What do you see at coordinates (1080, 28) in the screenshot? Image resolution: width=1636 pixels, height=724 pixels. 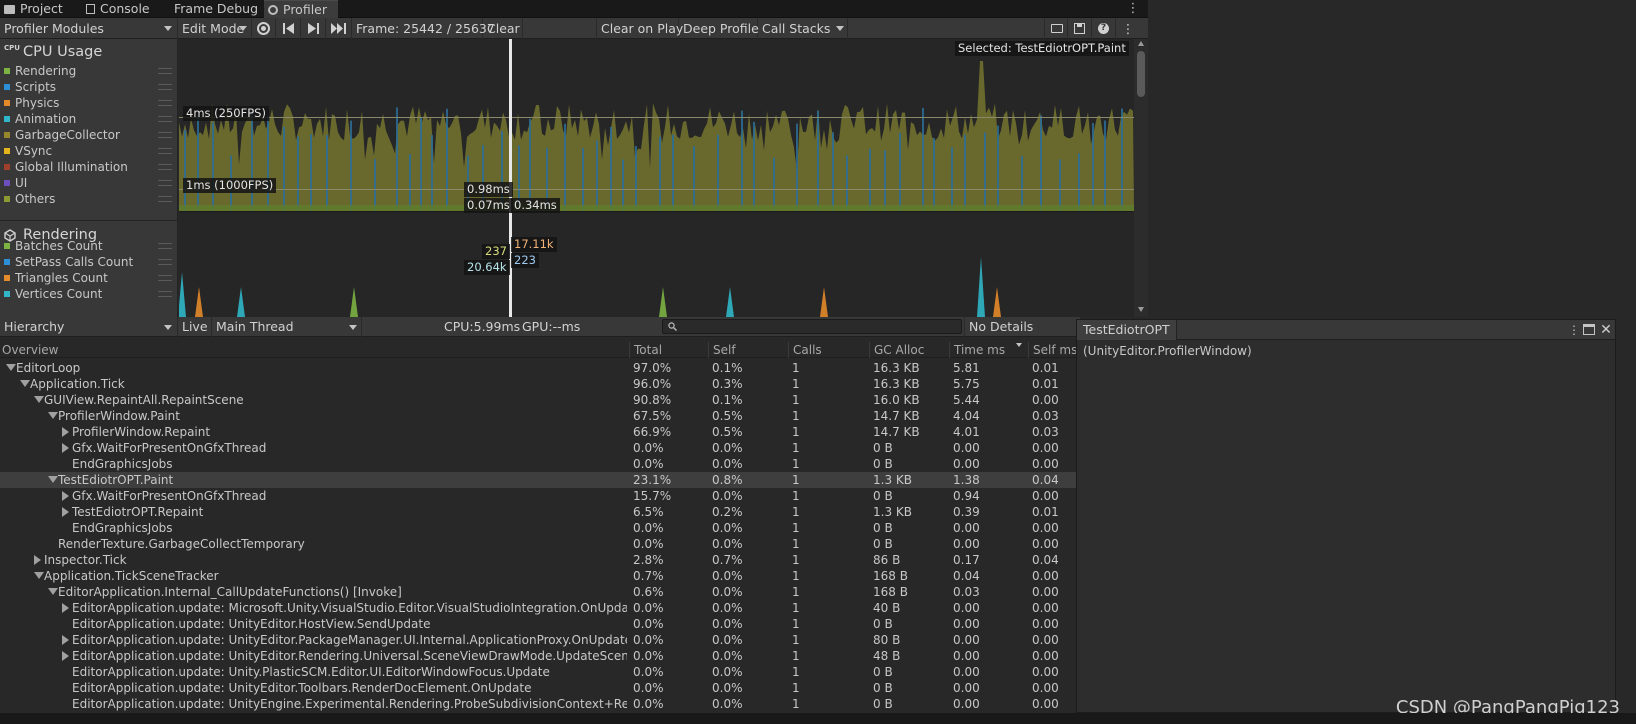 I see `save-button` at bounding box center [1080, 28].